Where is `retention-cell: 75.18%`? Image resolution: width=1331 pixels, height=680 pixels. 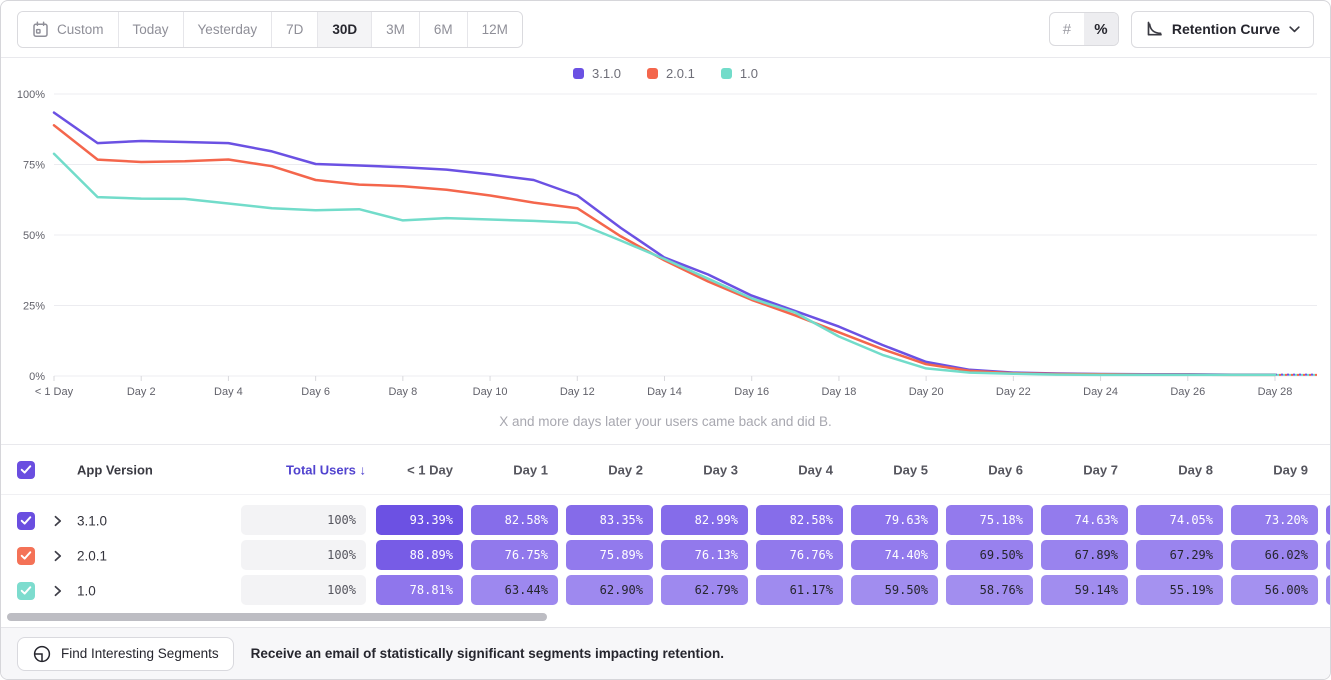
retention-cell: 75.18% is located at coordinates (989, 520).